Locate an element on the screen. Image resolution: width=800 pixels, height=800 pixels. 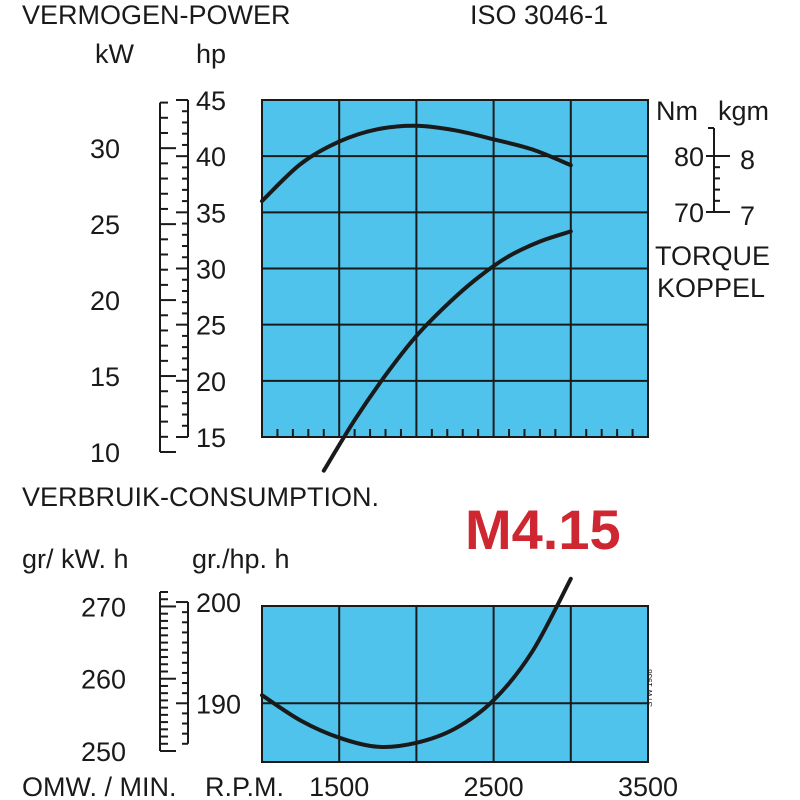
kw-tick-label: 25 is located at coordinates (105, 225).